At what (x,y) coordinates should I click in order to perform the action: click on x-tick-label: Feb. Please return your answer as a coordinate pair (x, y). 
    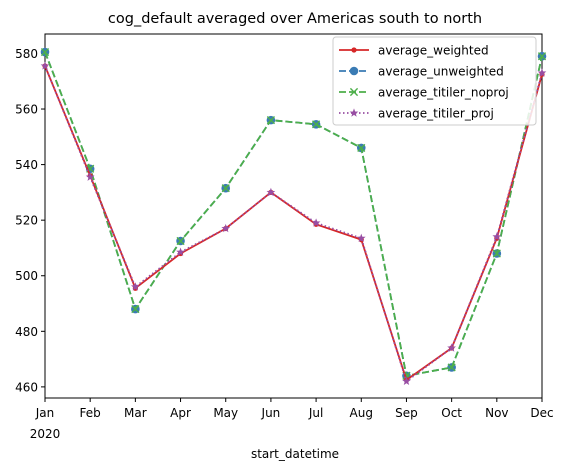
    Looking at the image, I should click on (90, 413).